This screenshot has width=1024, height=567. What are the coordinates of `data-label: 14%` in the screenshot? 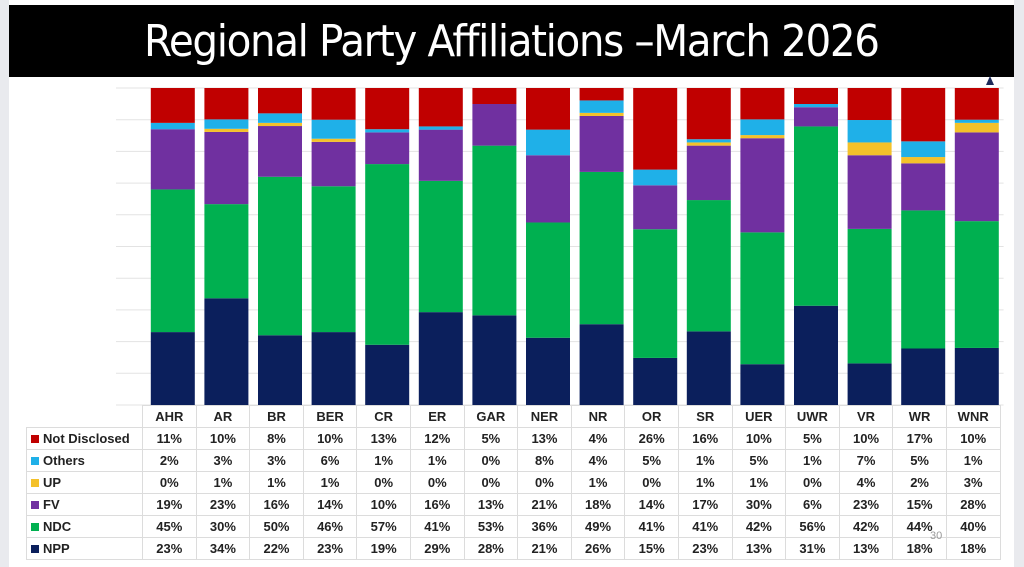 It's located at (330, 504).